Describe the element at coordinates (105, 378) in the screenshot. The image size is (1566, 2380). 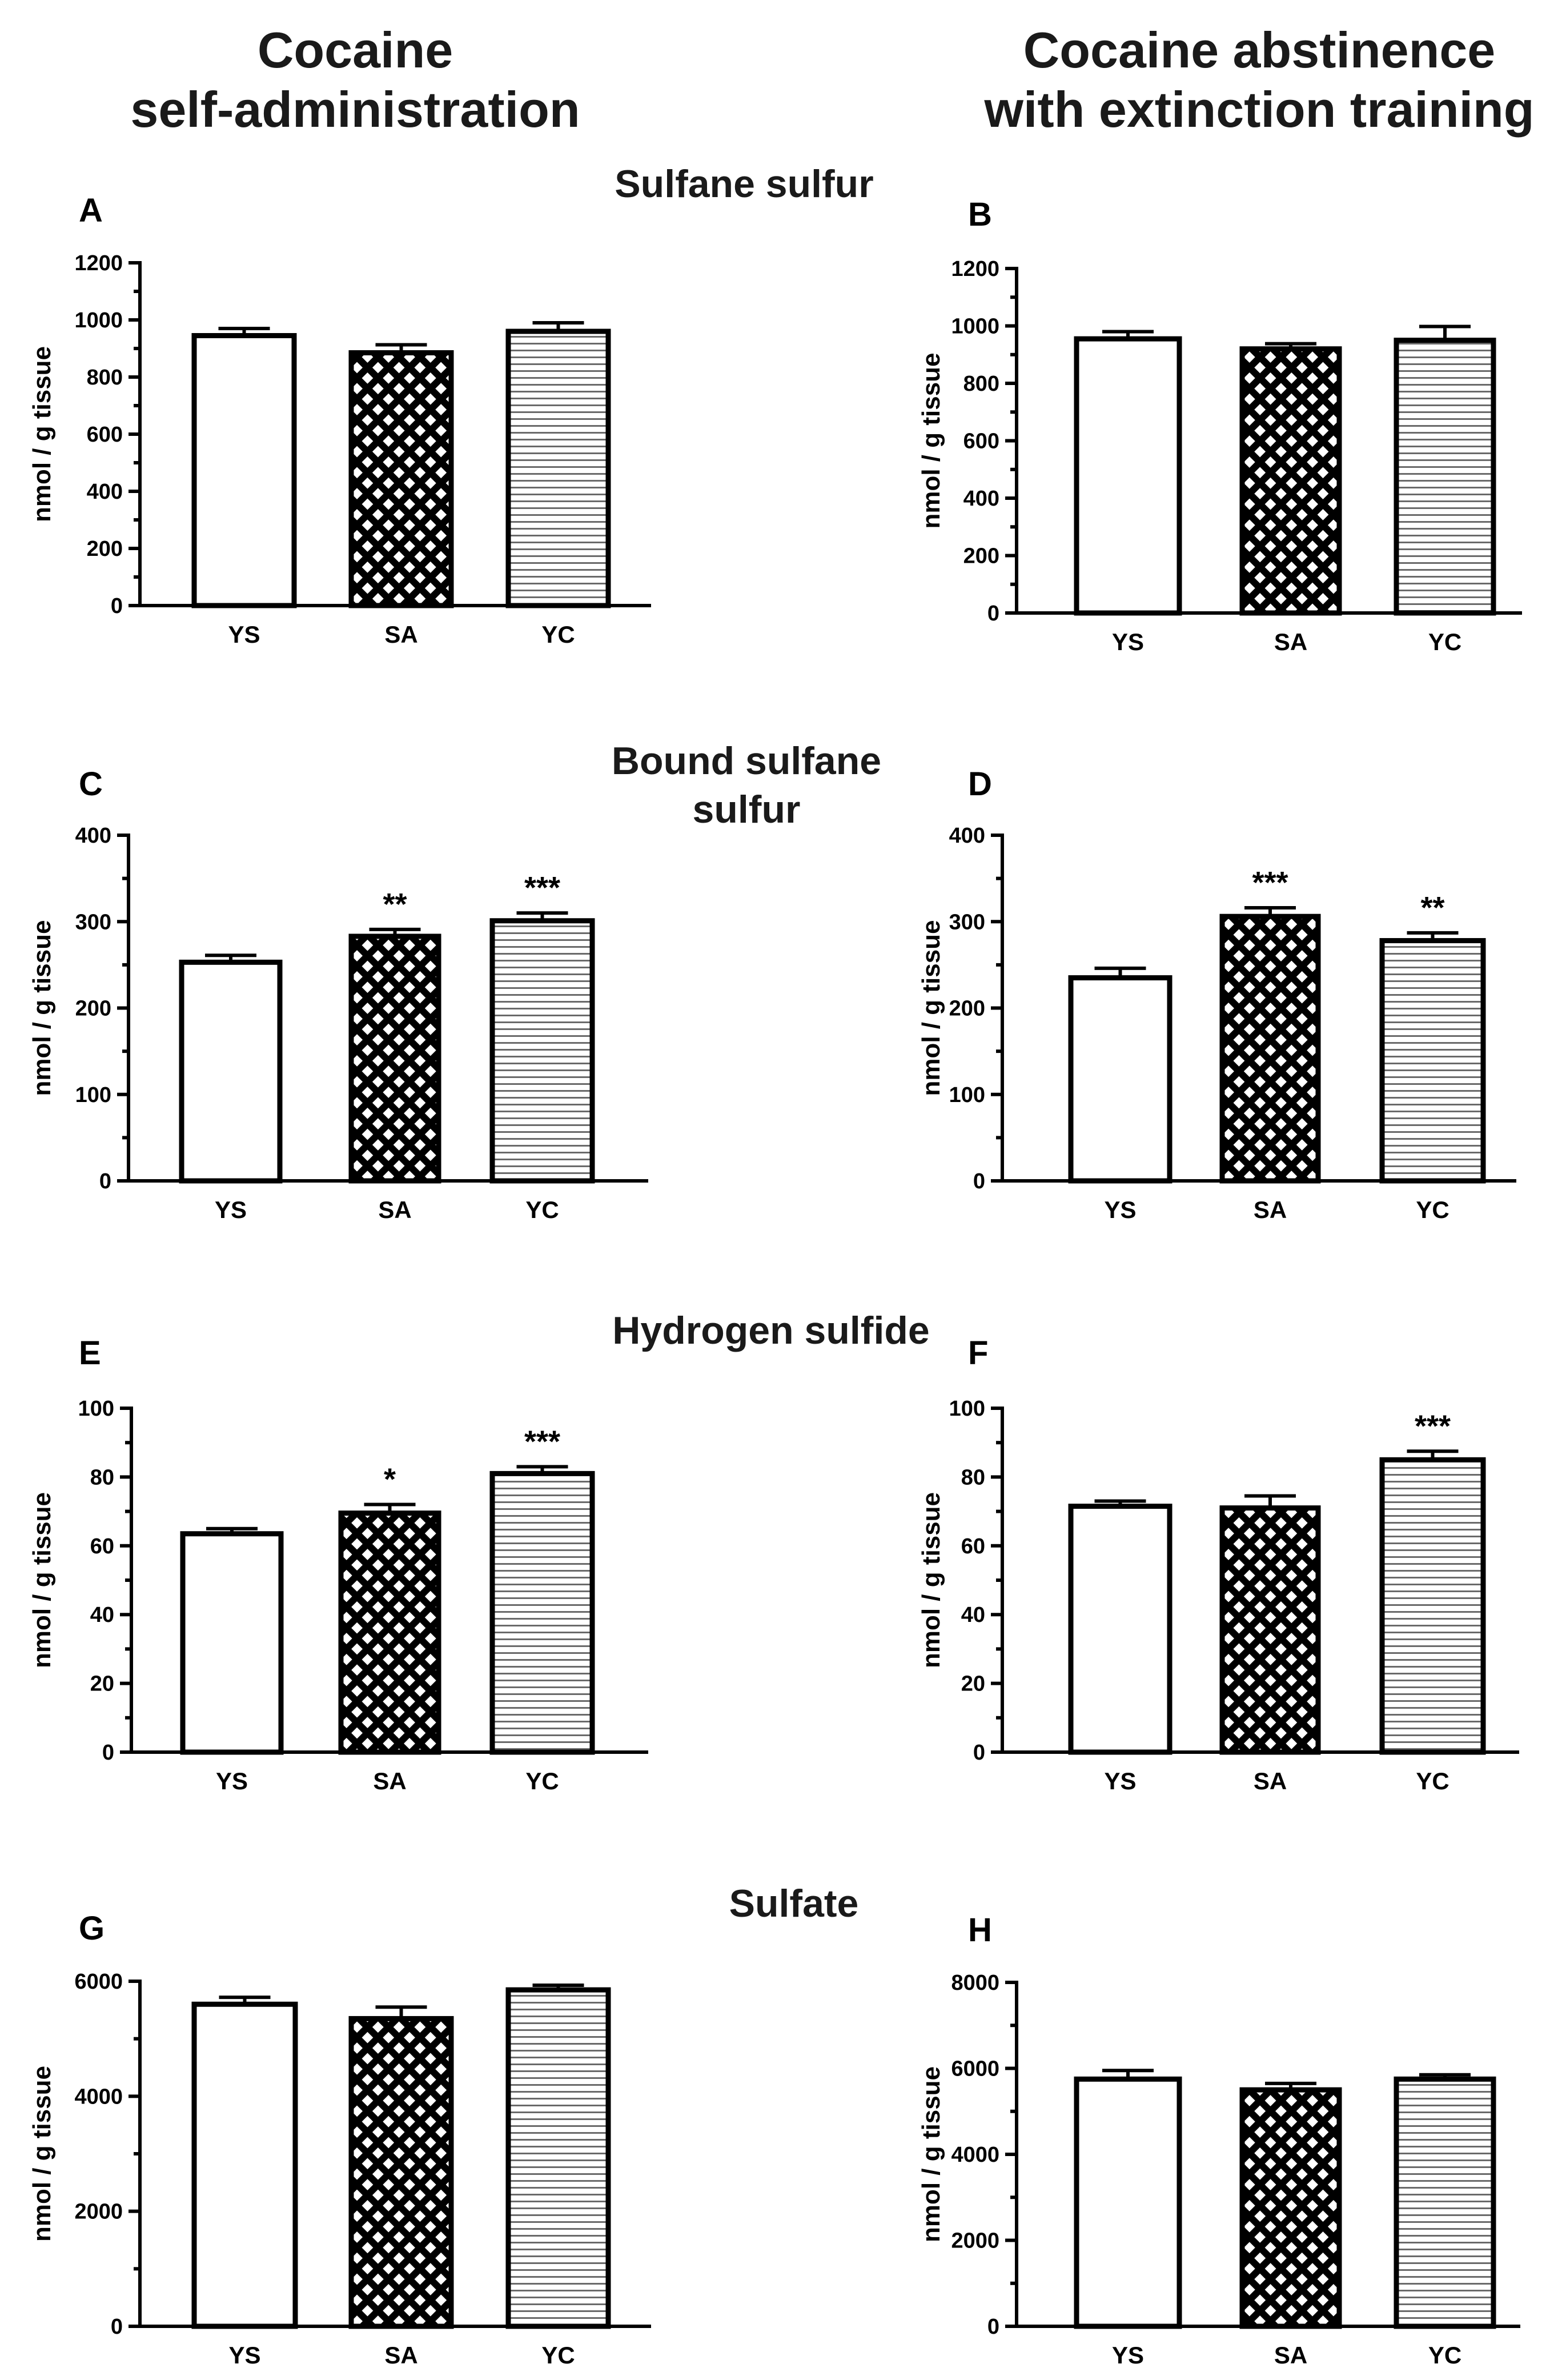
I see `panel-a-y-tick-label: 800` at that location.